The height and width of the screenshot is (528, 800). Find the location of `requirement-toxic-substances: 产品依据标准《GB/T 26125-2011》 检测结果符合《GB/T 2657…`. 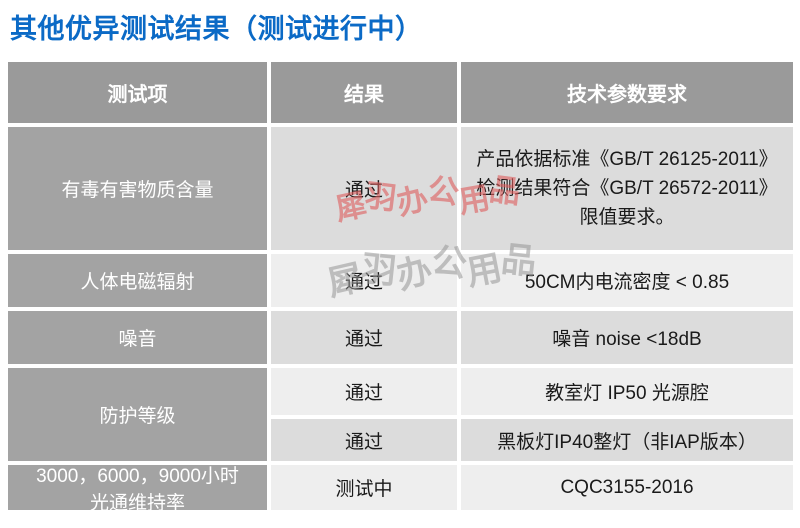

requirement-toxic-substances: 产品依据标准《GB/T 26125-2011》 检测结果符合《GB/T 2657… is located at coordinates (627, 188).